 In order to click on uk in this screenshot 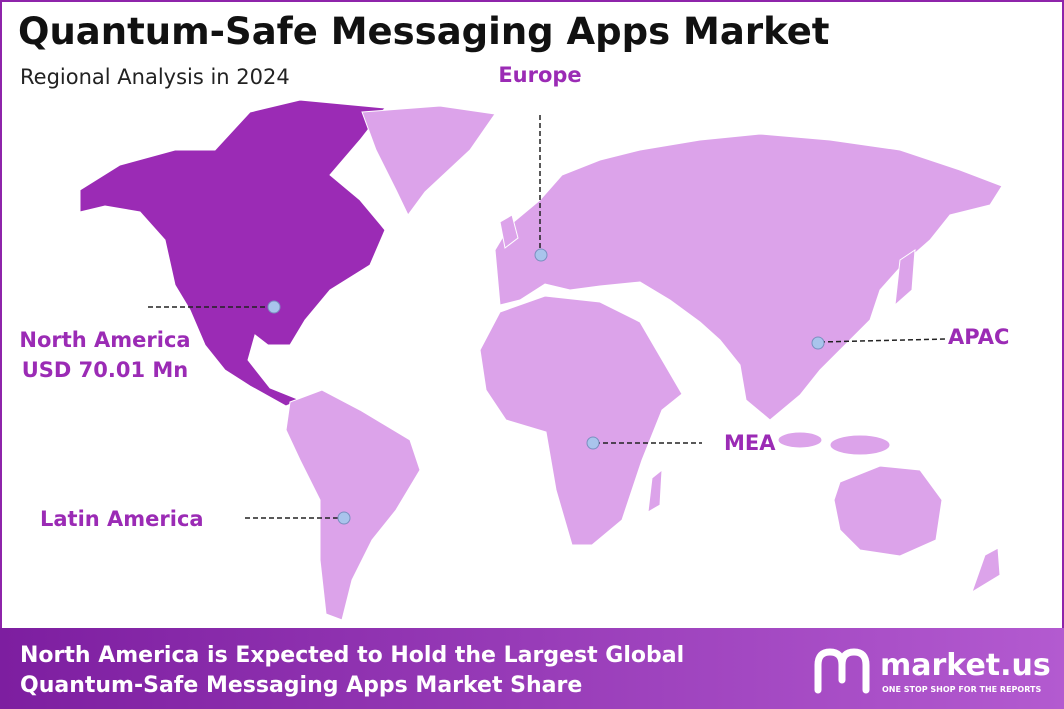, I will do `click(509, 231)`.